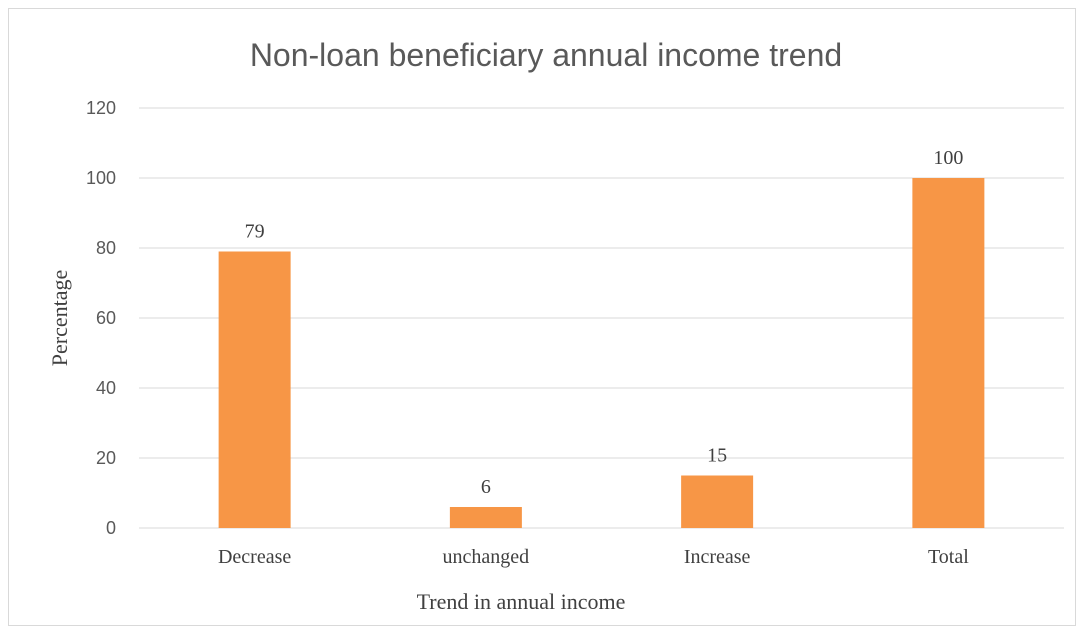  What do you see at coordinates (111, 528) in the screenshot?
I see `y-tick-label: 0` at bounding box center [111, 528].